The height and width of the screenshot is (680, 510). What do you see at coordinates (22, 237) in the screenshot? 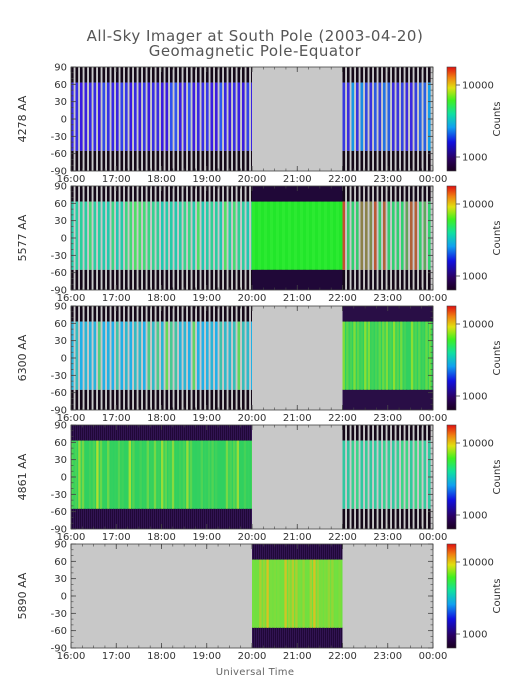
I see `panel-label: 5577 AA` at bounding box center [22, 237].